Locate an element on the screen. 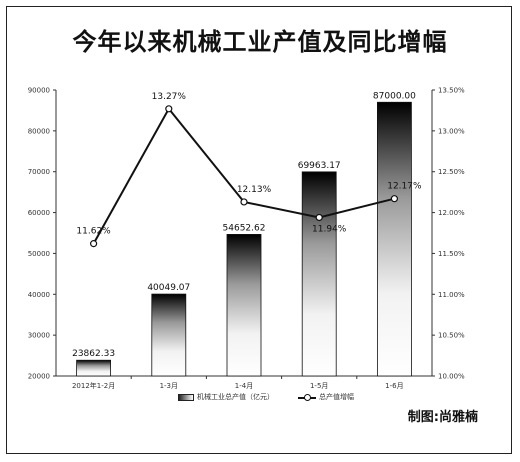 This screenshot has width=520, height=462. y2-tick-label: 10.00% is located at coordinates (451, 377).